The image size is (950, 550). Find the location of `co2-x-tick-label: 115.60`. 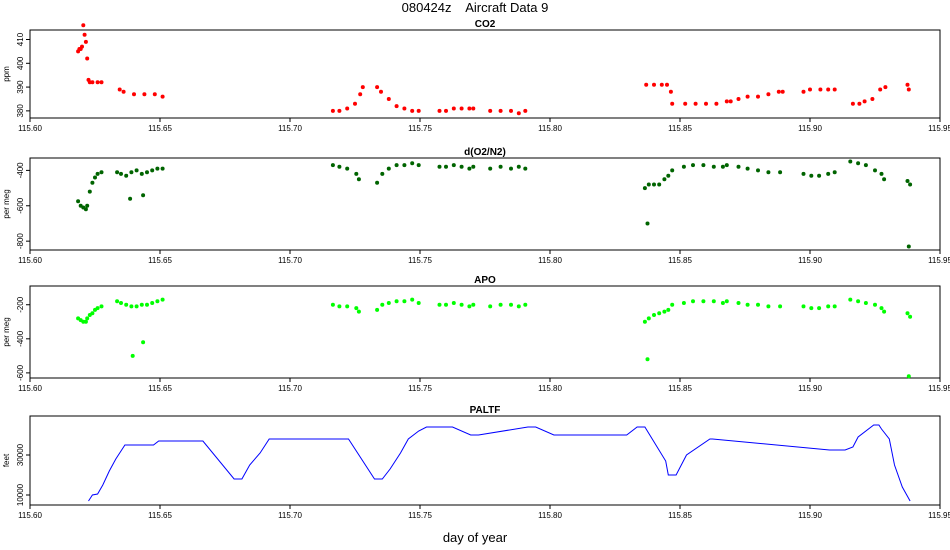

co2-x-tick-label: 115.60 is located at coordinates (30, 128).